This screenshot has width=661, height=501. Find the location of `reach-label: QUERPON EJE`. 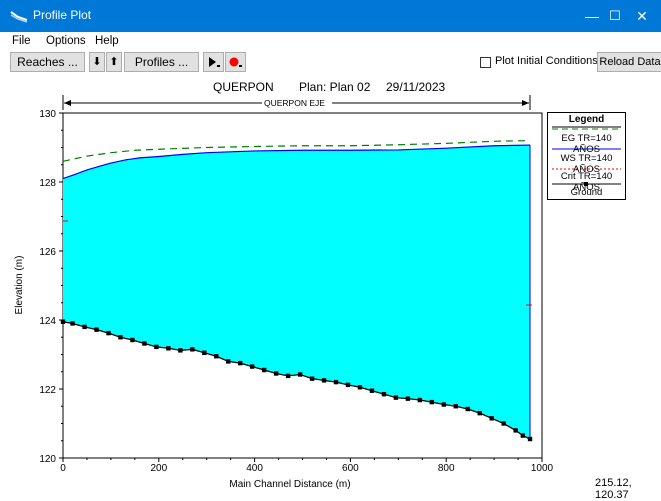

reach-label: QUERPON EJE is located at coordinates (294, 103).